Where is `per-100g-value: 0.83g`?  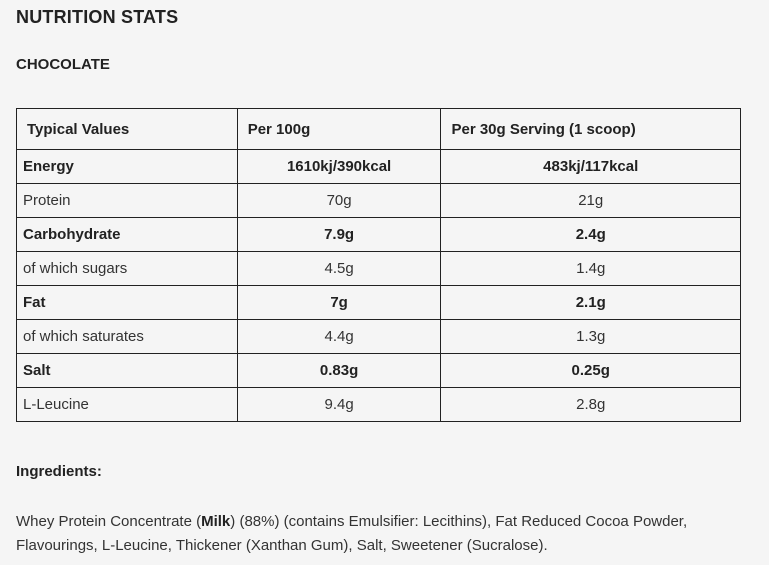
per-100g-value: 0.83g is located at coordinates (339, 370).